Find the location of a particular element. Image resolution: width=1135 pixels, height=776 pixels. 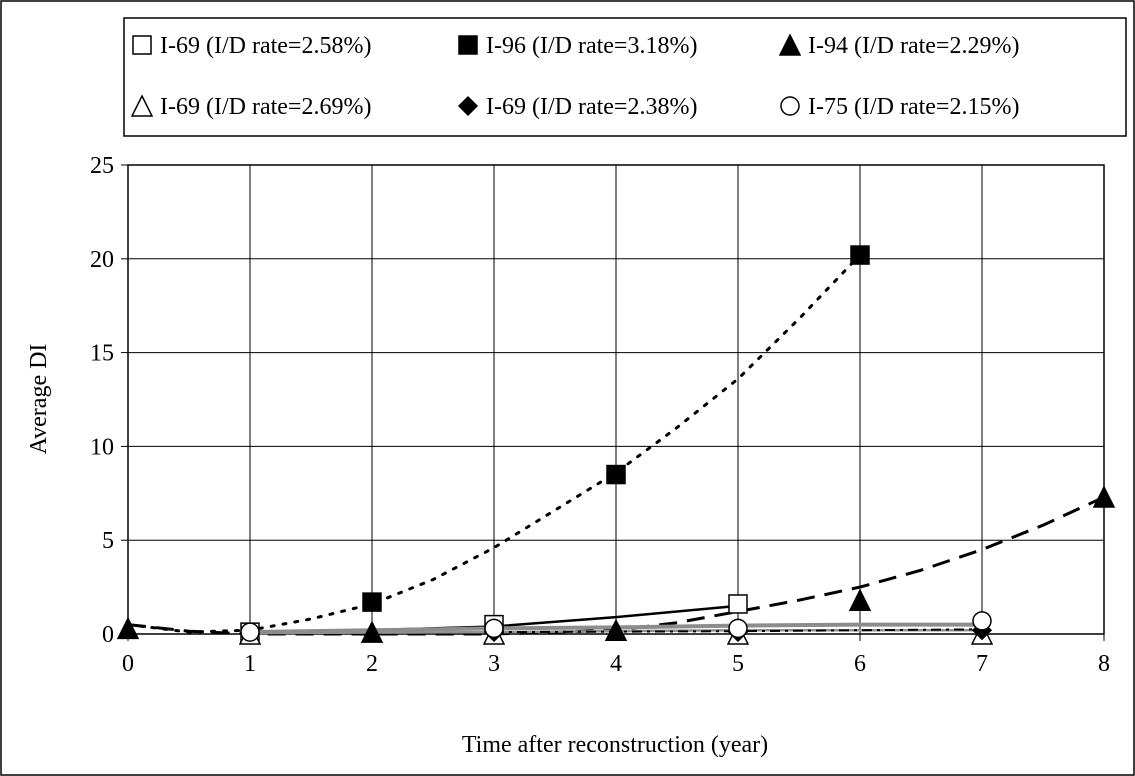

x-axis-label: Time after reconstruction (year) is located at coordinates (615, 745).